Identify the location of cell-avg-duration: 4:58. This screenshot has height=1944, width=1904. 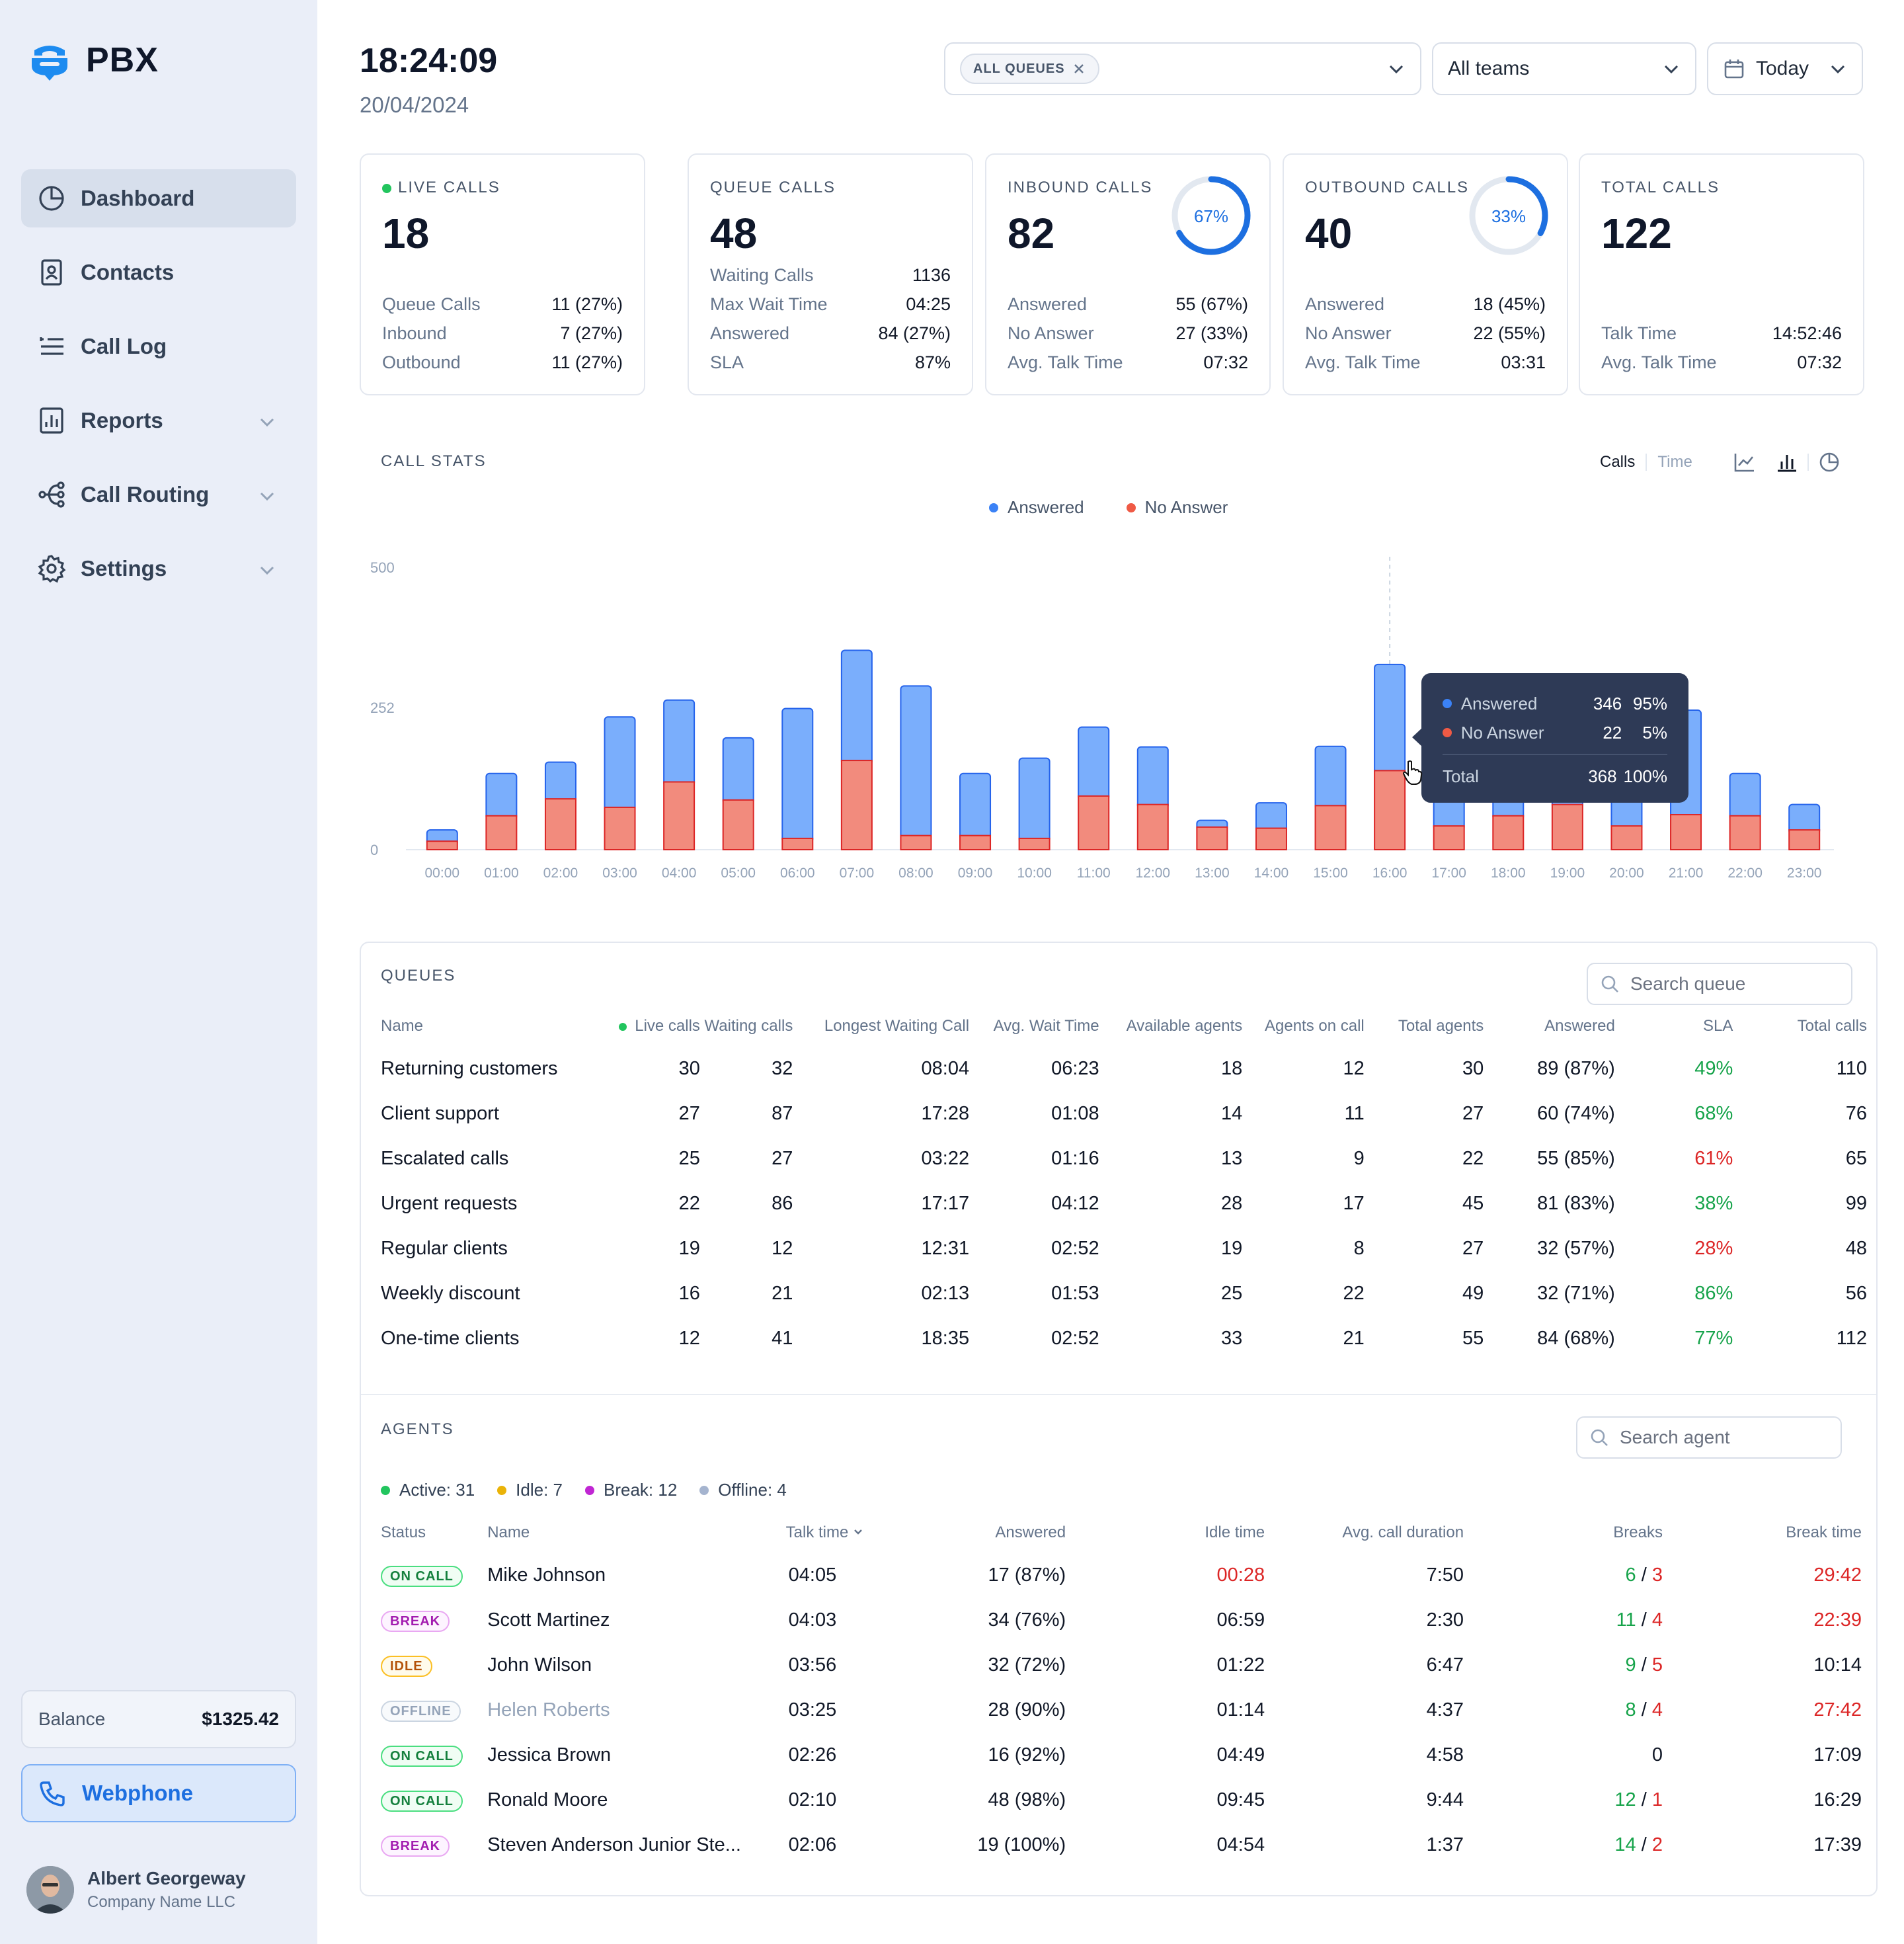
(1445, 1755).